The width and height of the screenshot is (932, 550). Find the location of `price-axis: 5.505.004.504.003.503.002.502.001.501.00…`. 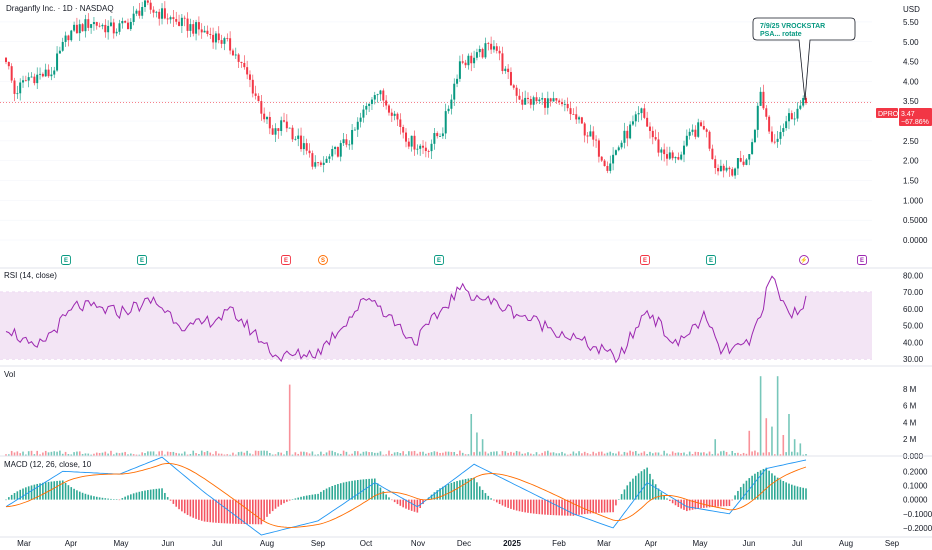

price-axis: 5.505.004.504.003.503.002.502.001.501.00… is located at coordinates (915, 131).